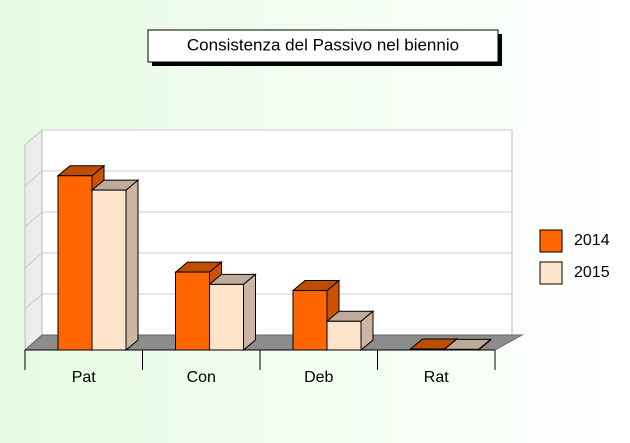  I want to click on x-tick-label: Deb, so click(318, 377).